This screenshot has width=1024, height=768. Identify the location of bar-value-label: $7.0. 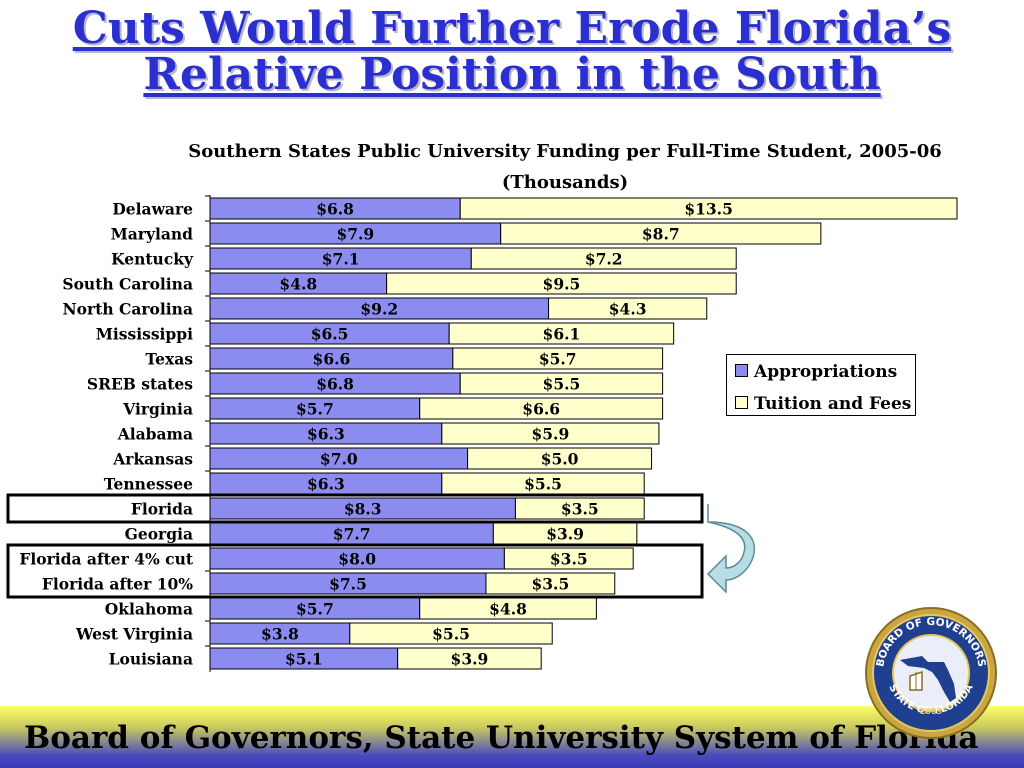
(339, 459).